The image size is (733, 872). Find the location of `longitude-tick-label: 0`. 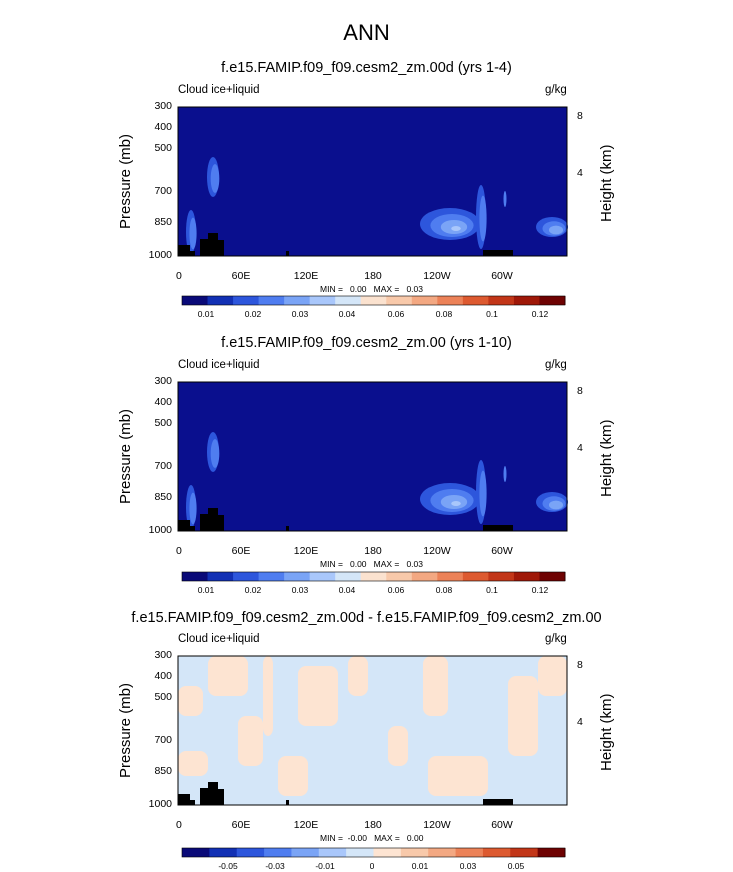

longitude-tick-label: 0 is located at coordinates (179, 276).